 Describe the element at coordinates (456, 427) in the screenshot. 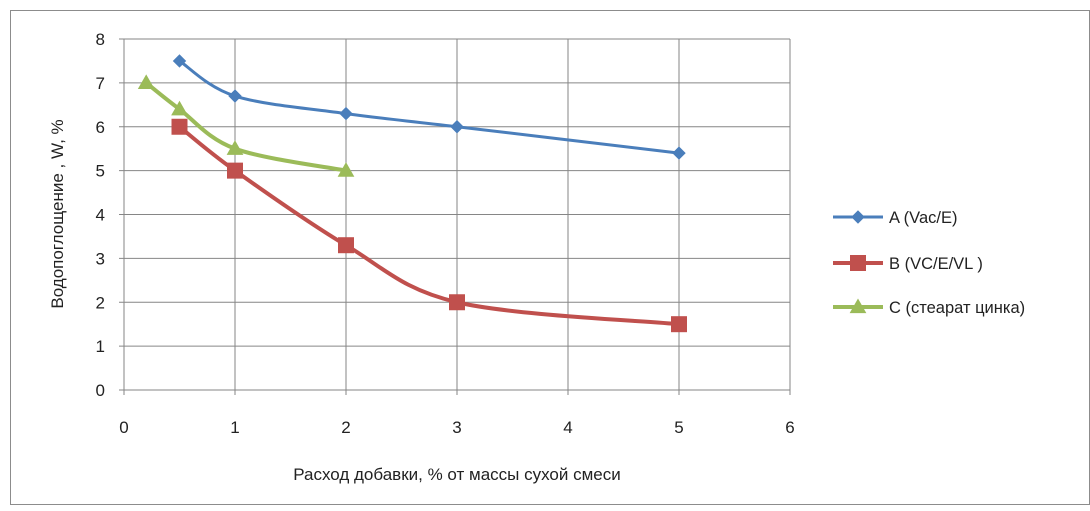

I see `x-tick-label: 3` at that location.